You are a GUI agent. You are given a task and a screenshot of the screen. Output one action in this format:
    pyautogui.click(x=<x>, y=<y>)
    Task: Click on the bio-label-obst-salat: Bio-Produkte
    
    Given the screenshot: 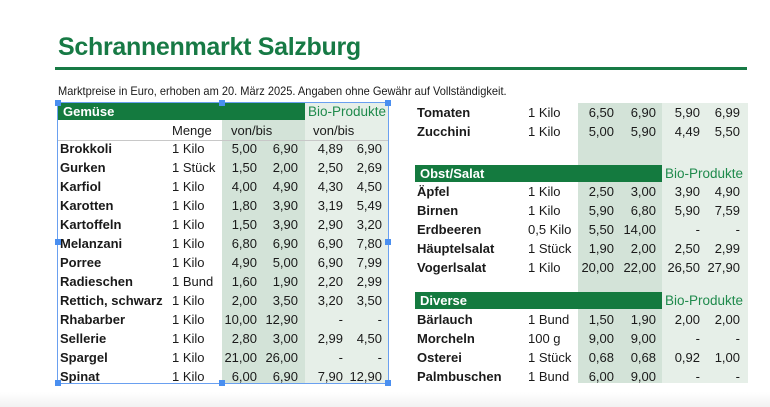 What is the action you would take?
    pyautogui.click(x=704, y=173)
    